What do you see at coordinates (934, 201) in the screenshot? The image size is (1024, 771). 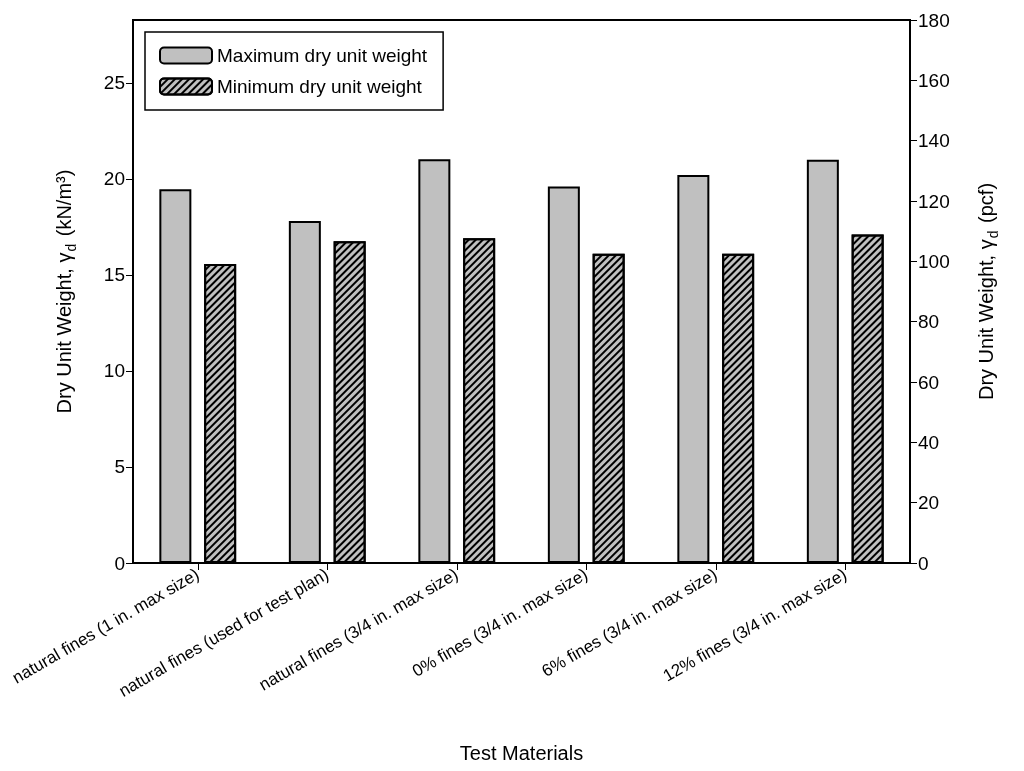 I see `y2-tick-label: 120` at bounding box center [934, 201].